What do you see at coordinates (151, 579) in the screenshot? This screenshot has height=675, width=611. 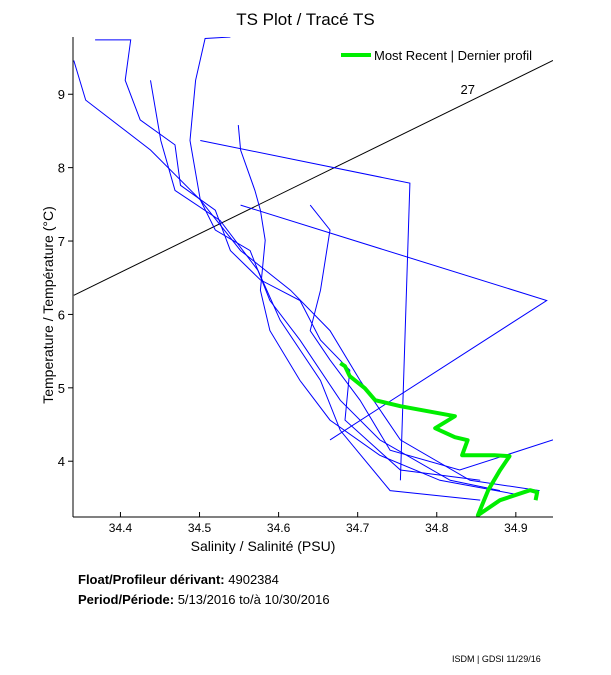 I see `float-label: Float/Profileur dérivant:` at bounding box center [151, 579].